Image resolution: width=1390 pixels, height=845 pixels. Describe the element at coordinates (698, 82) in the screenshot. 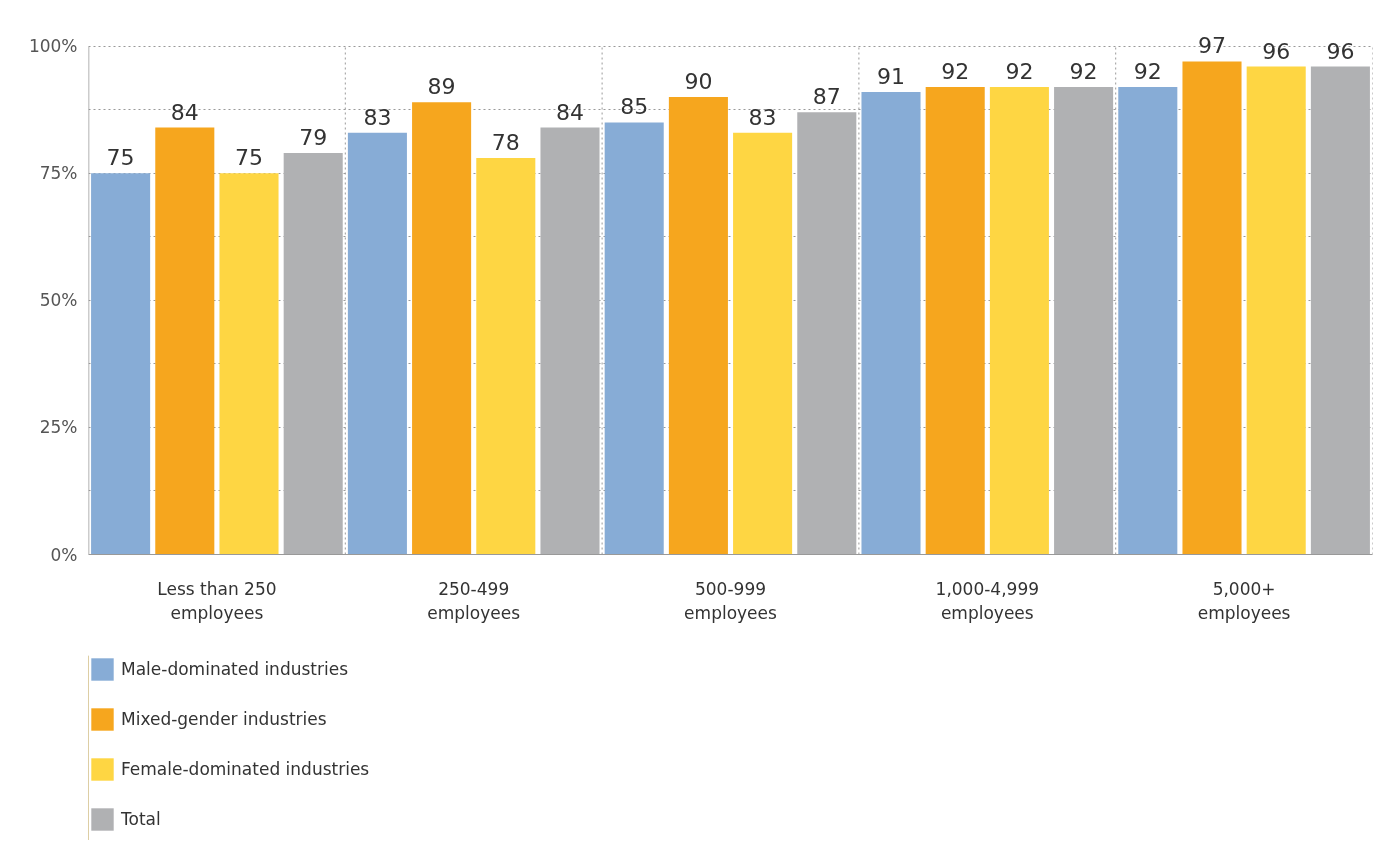

I see `data-label: 90` at that location.